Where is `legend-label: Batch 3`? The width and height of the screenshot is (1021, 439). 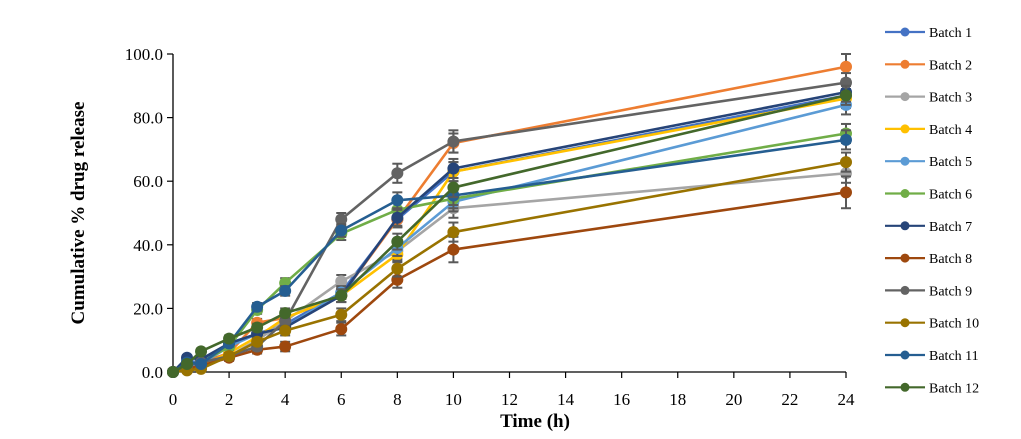 legend-label: Batch 3 is located at coordinates (950, 98).